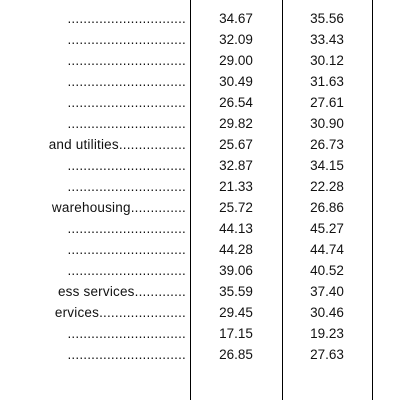 Image resolution: width=400 pixels, height=400 pixels. I want to click on value-column-1: 17.15, so click(236, 333).